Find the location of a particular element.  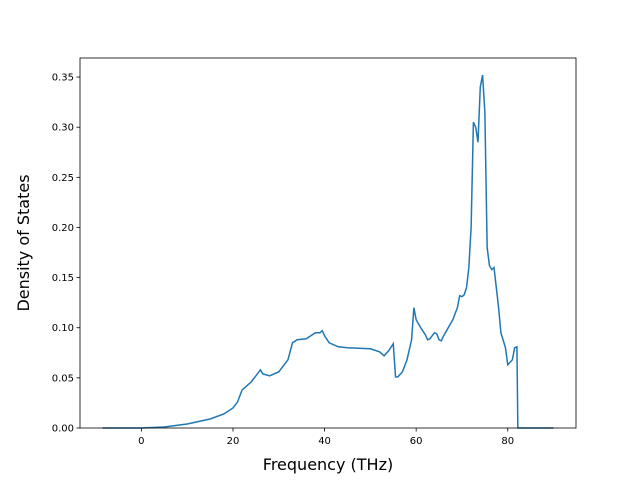

y-tick-label: 0.10 is located at coordinates (63, 328).